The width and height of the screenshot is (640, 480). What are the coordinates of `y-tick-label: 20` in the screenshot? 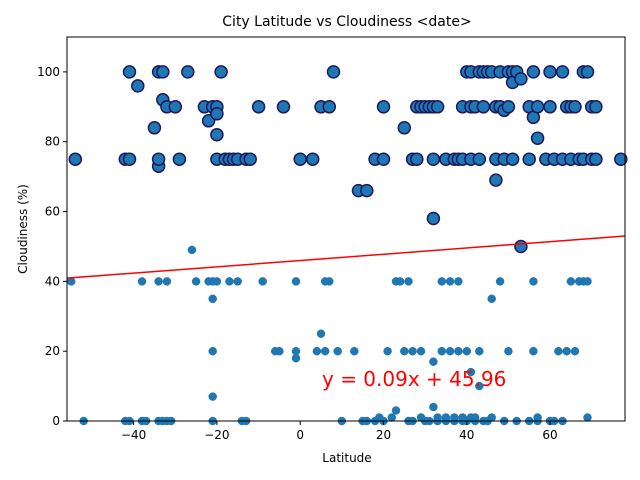 It's located at (52, 351).